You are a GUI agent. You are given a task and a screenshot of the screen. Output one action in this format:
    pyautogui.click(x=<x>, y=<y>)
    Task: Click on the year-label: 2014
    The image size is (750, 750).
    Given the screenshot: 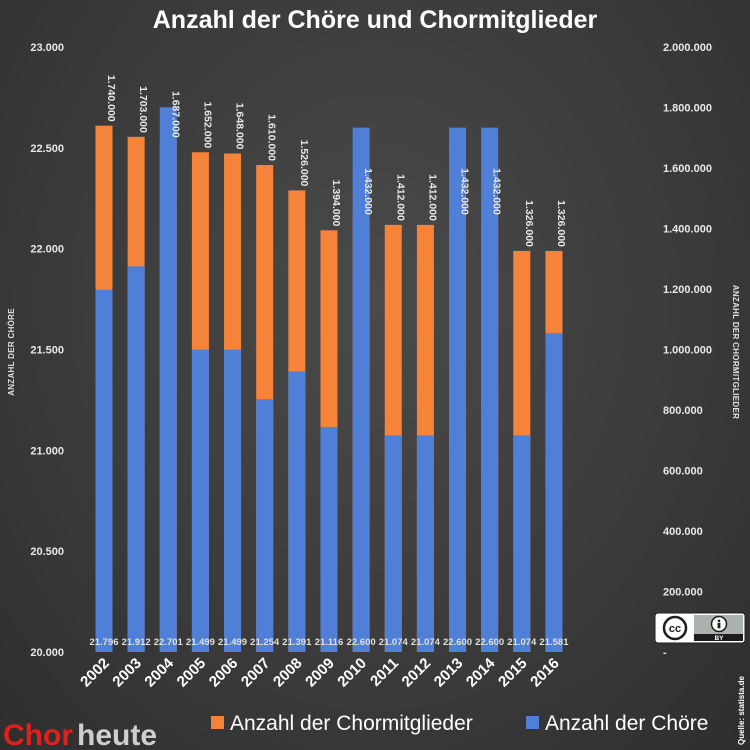 What is the action you would take?
    pyautogui.click(x=481, y=672)
    